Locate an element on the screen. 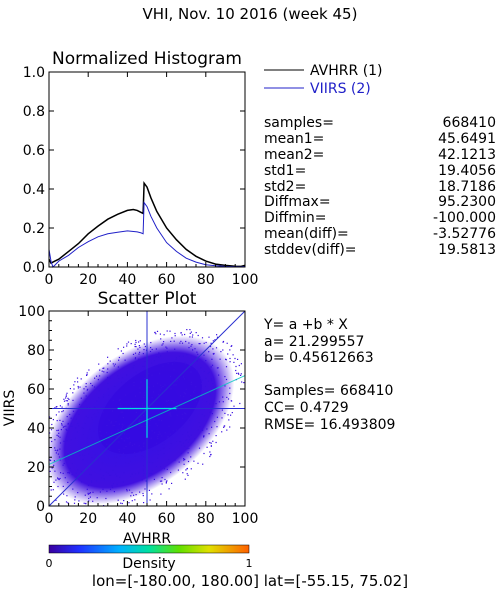 The width and height of the screenshot is (500, 600). stat-value: 19.5813 is located at coordinates (467, 250).